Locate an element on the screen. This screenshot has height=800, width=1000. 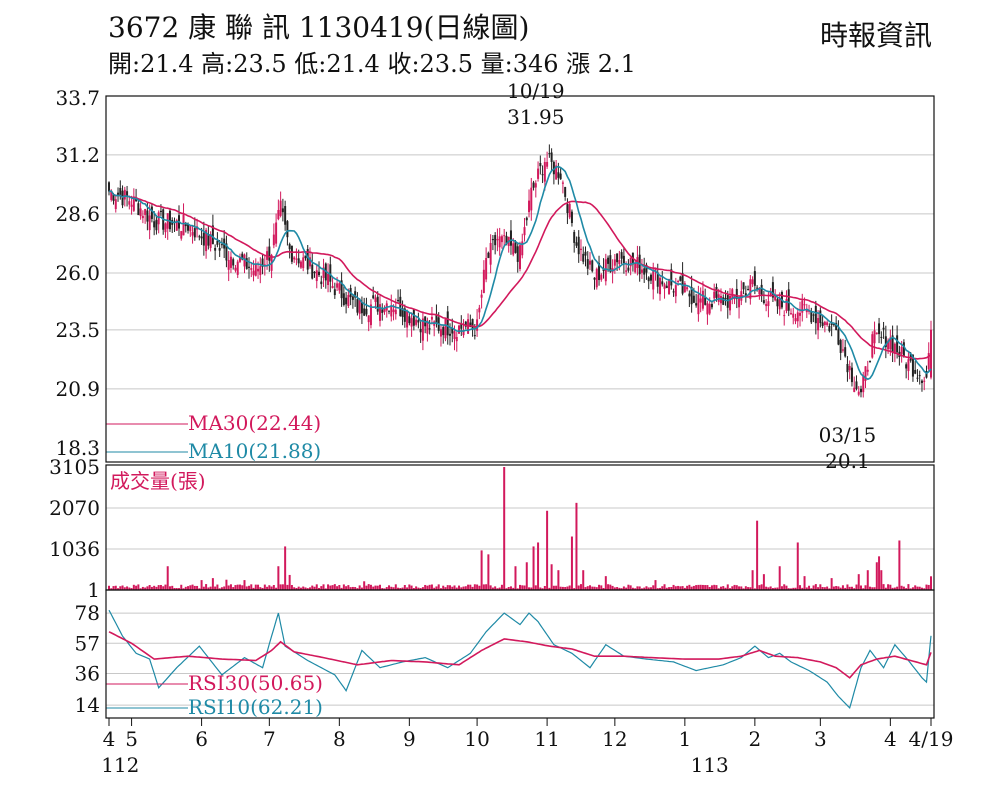
rsi-tick-label: 78 is located at coordinates (87, 613).